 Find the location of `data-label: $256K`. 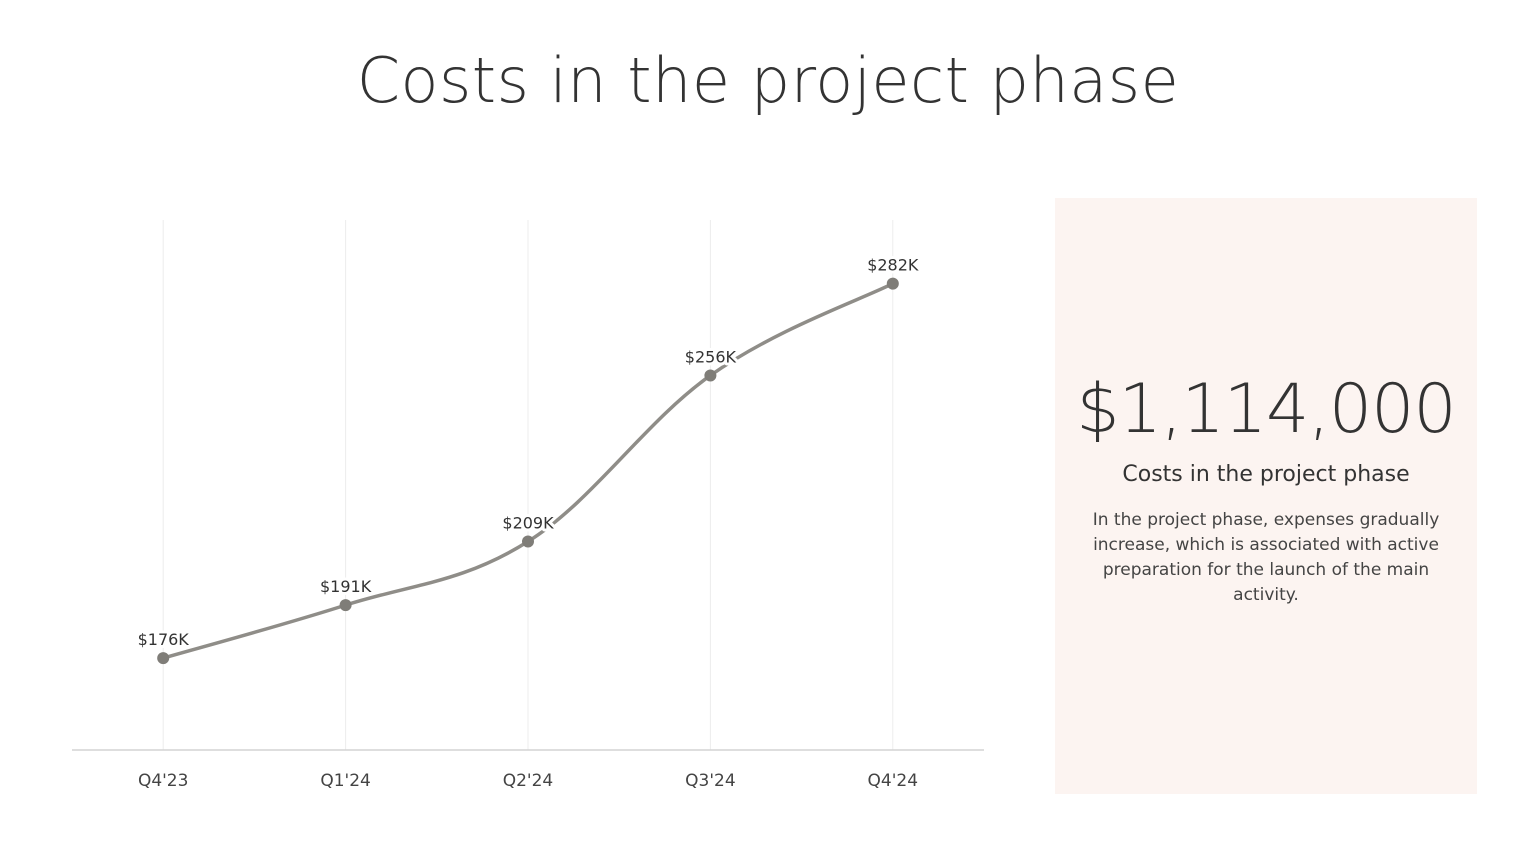

data-label: $256K is located at coordinates (711, 356).